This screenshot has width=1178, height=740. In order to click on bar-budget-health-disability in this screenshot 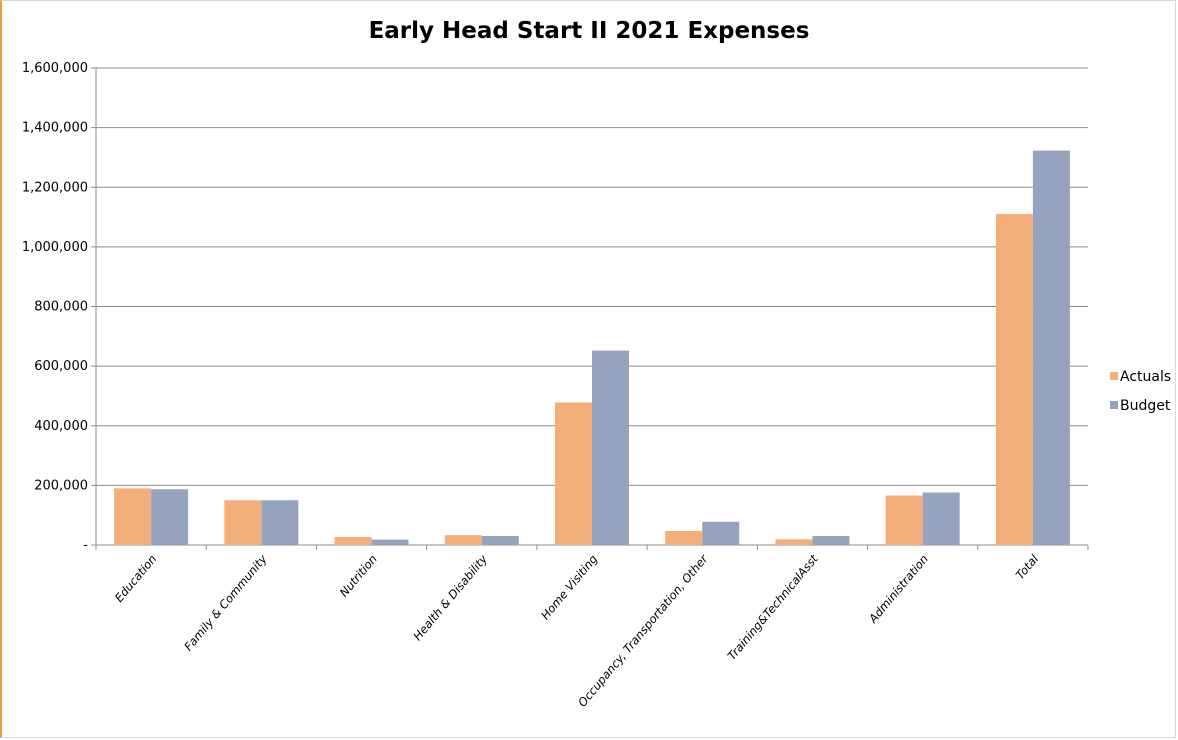, I will do `click(500, 540)`.